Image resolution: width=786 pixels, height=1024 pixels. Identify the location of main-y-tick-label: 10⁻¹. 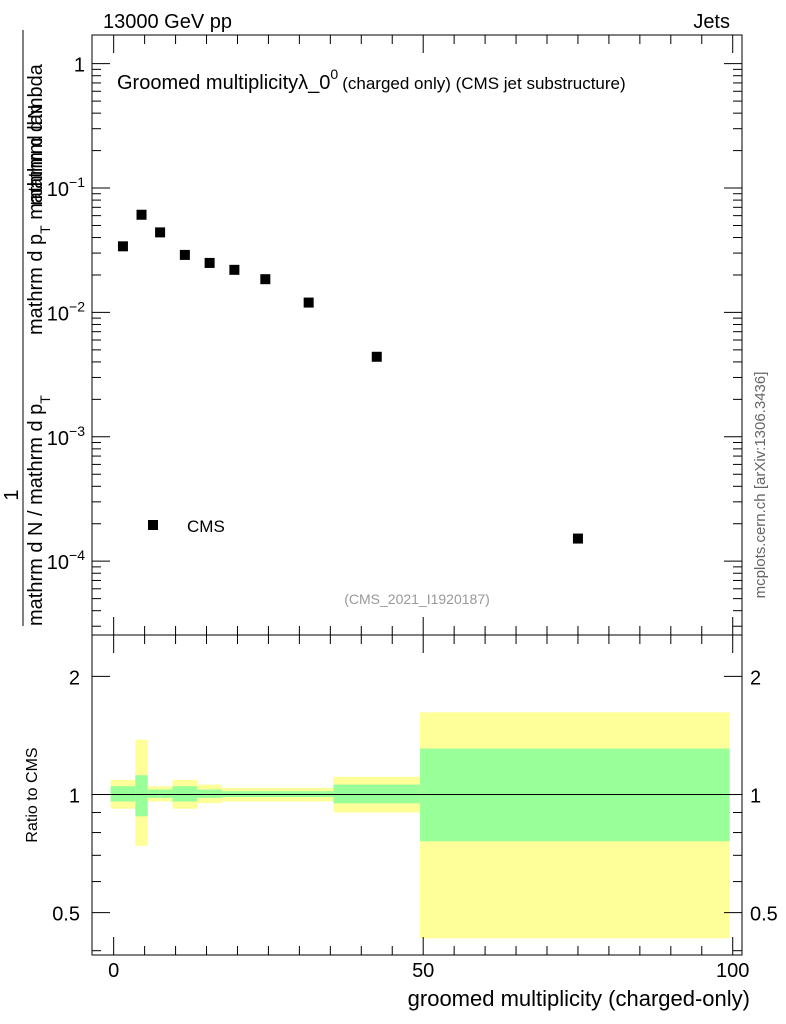
(66, 187).